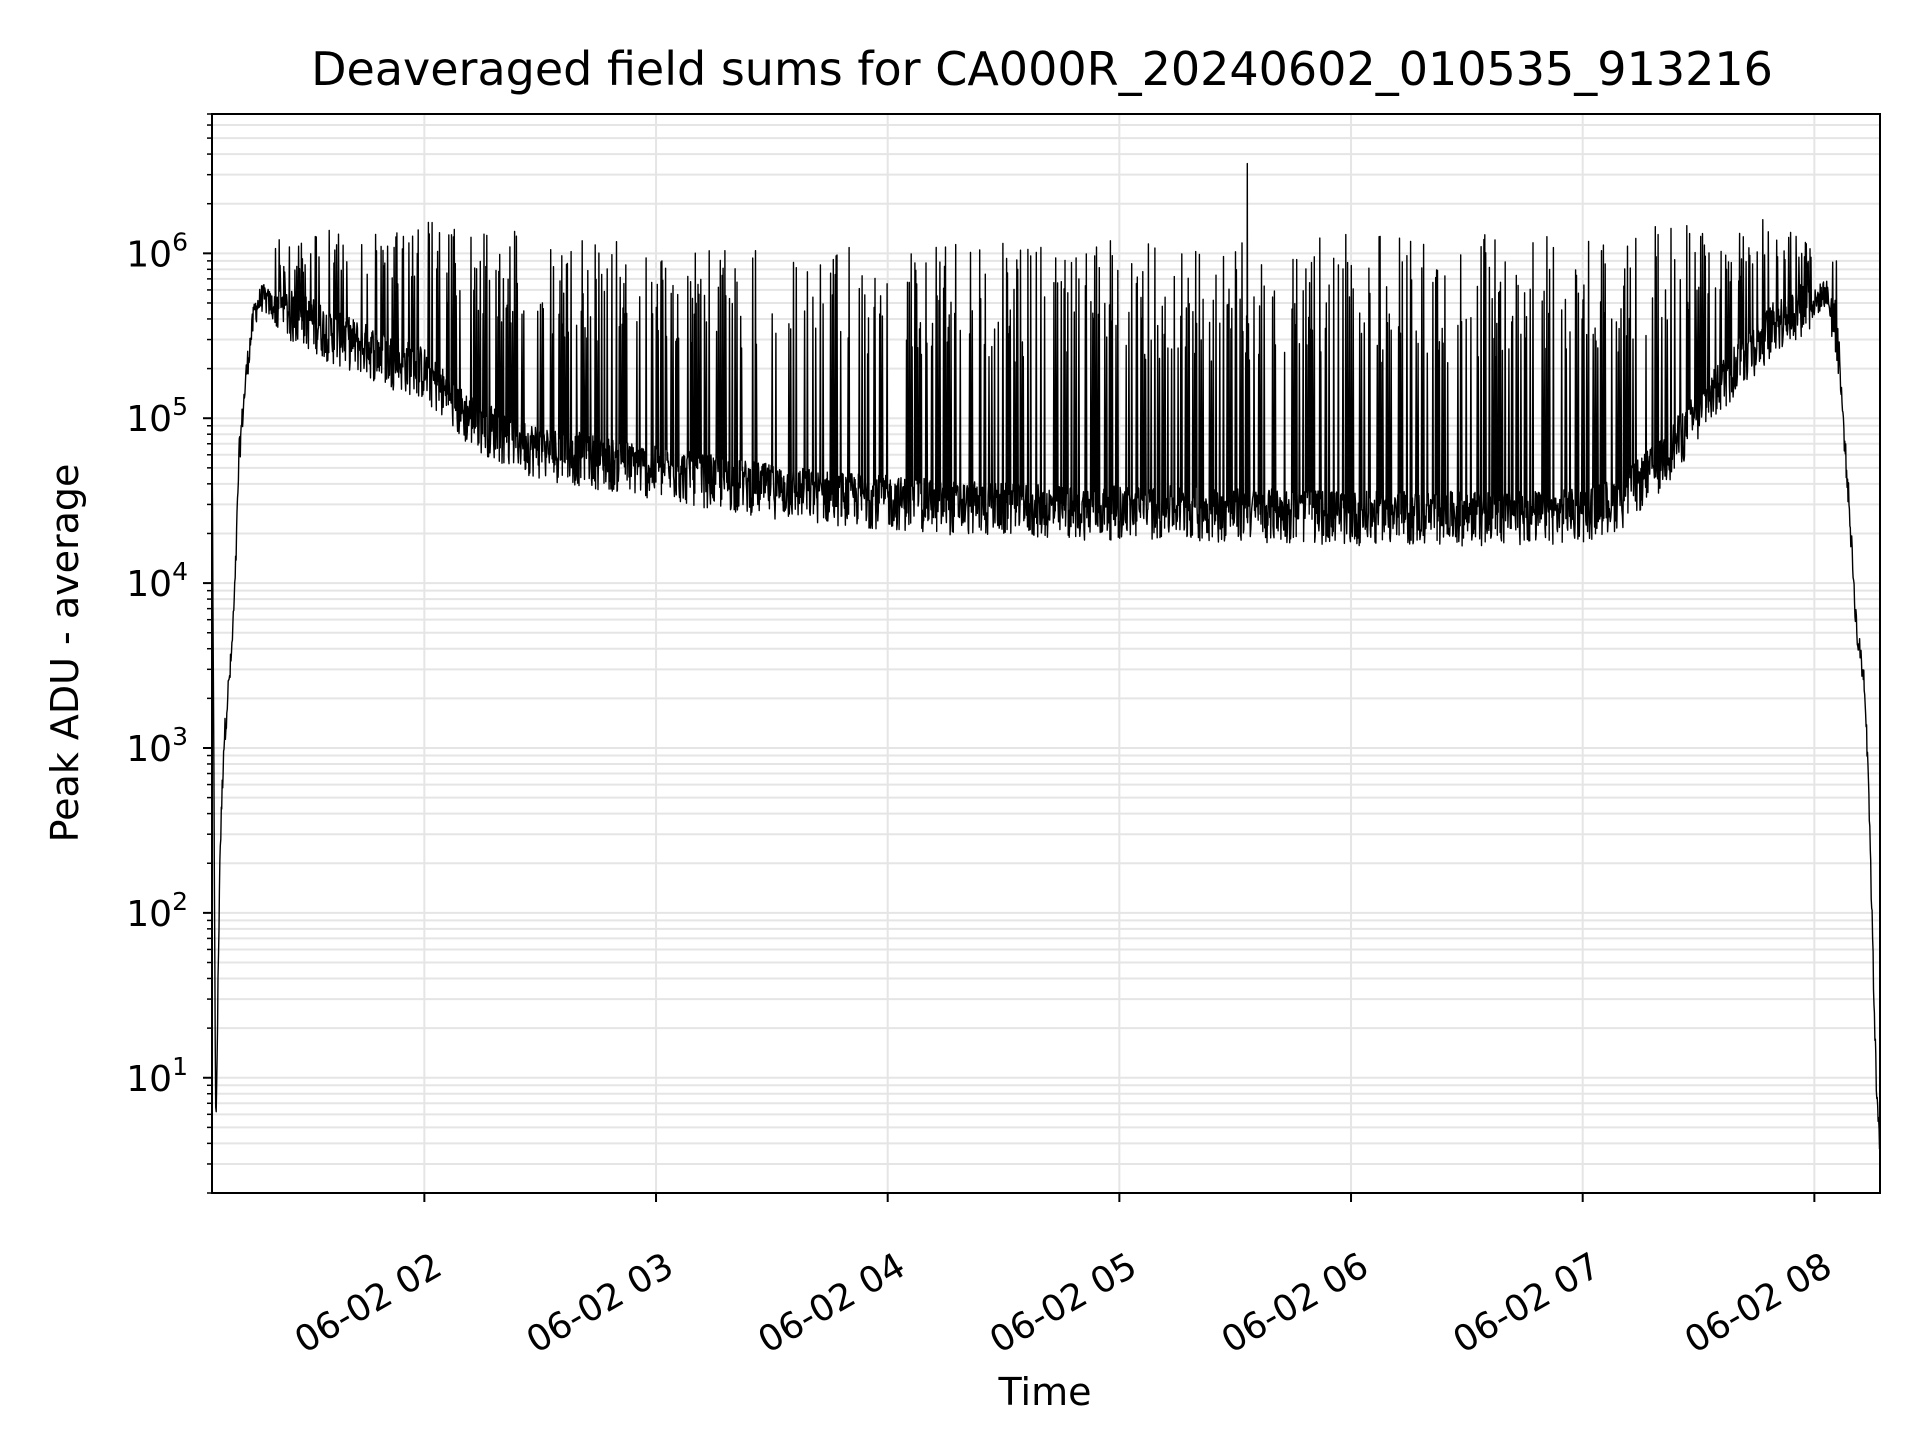 The height and width of the screenshot is (1440, 1920). I want to click on y-tick-label: 10⁶, so click(157, 251).